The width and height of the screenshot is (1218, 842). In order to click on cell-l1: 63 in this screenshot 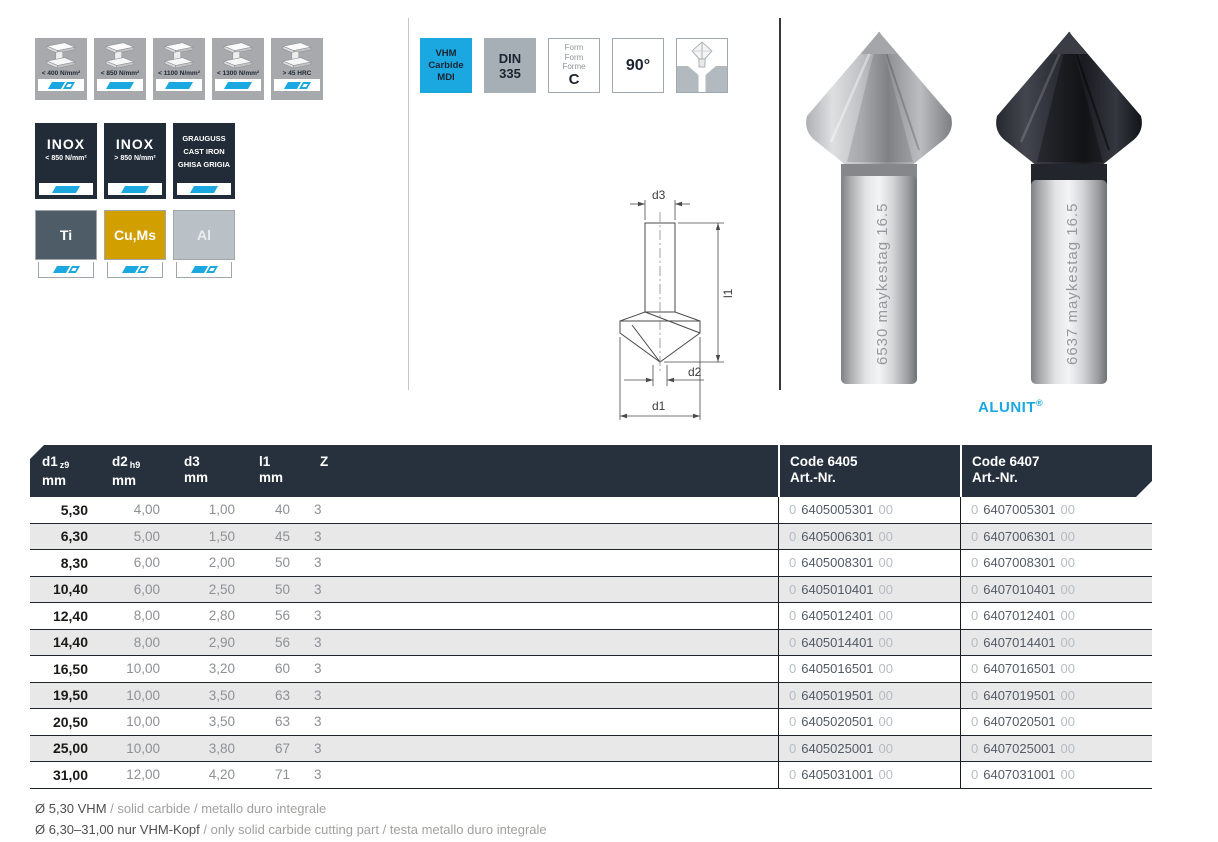, I will do `click(282, 722)`.